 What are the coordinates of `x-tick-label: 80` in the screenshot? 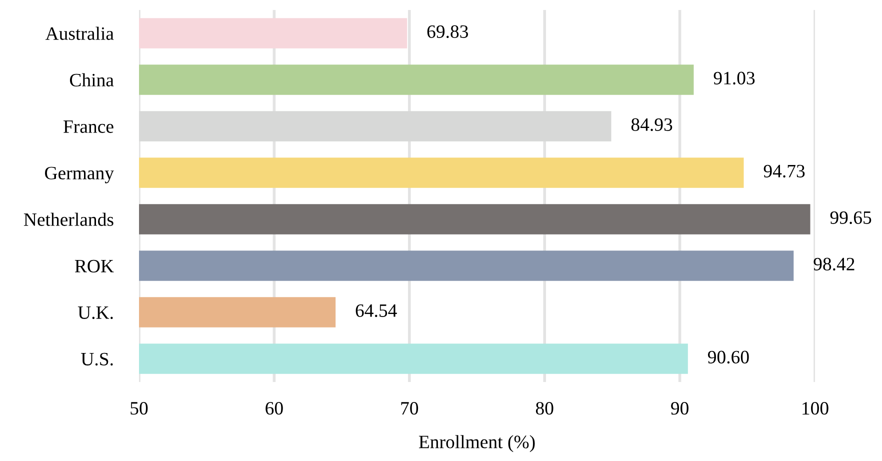 It's located at (545, 408).